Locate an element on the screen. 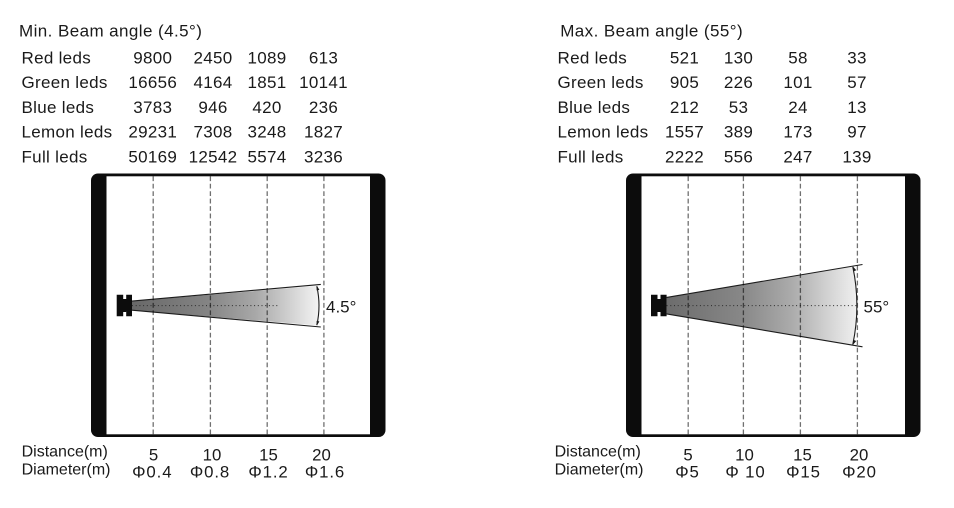 This screenshot has width=954, height=508. svg-text: 4.5° is located at coordinates (341, 307).